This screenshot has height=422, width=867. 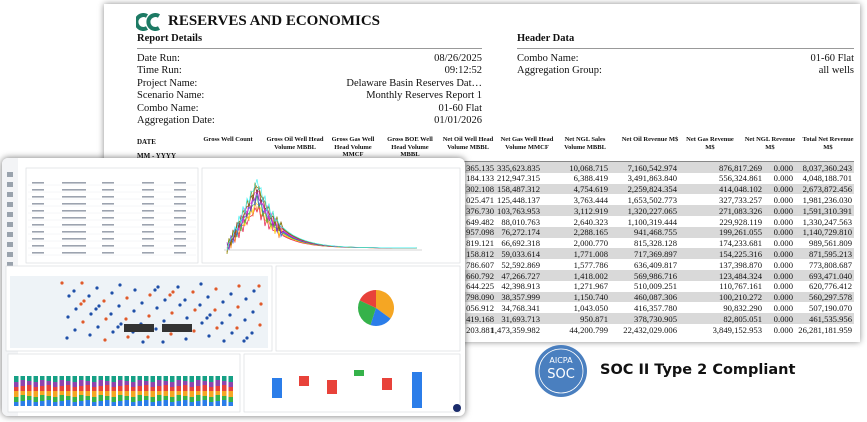 I want to click on table-cell: 717,369.897, so click(x=655, y=253).